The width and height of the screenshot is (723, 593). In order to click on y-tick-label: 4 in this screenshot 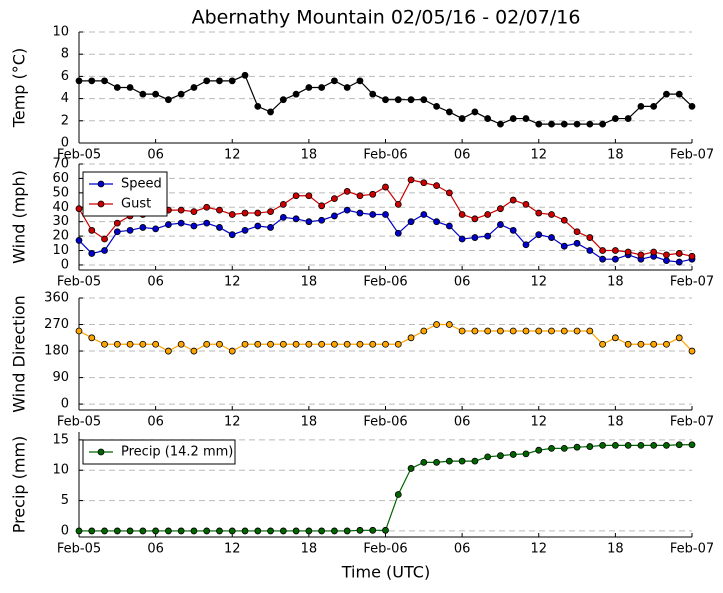, I will do `click(65, 98)`.